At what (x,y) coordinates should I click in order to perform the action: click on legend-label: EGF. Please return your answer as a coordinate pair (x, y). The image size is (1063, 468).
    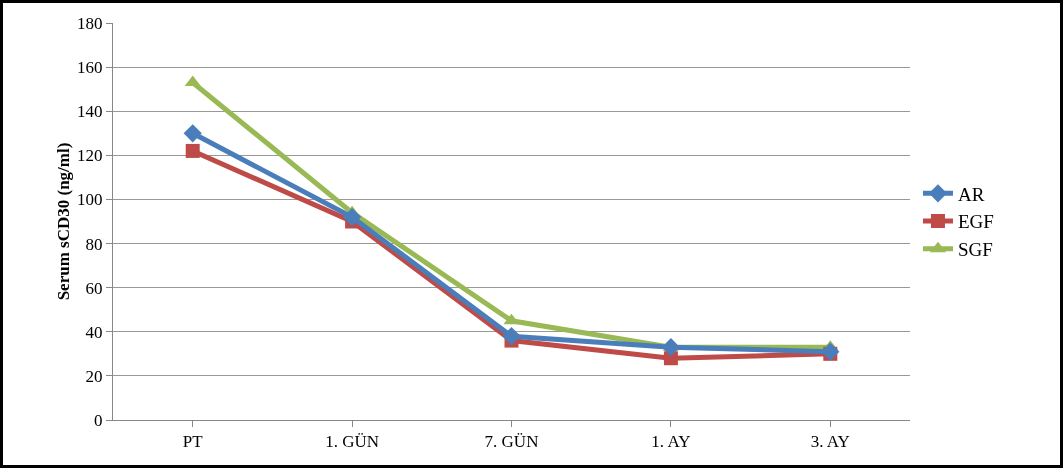
    Looking at the image, I should click on (975, 222).